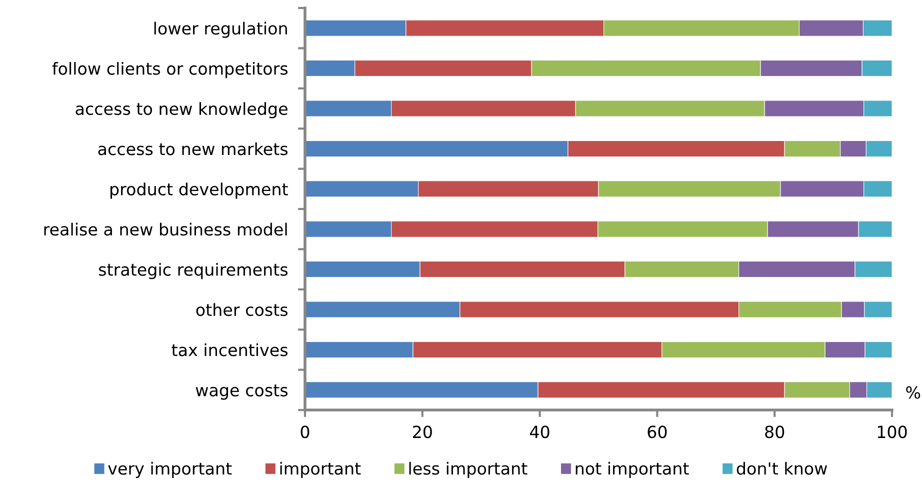  What do you see at coordinates (199, 190) in the screenshot?
I see `y-tick-label: product development` at bounding box center [199, 190].